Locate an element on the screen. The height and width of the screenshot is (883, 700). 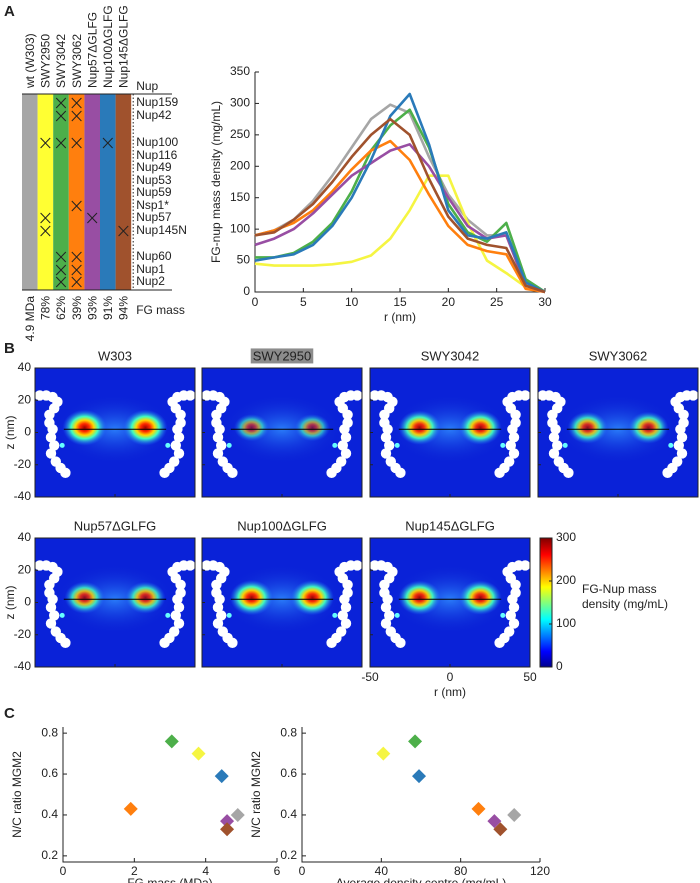
x-tick-label: 10 is located at coordinates (352, 302).